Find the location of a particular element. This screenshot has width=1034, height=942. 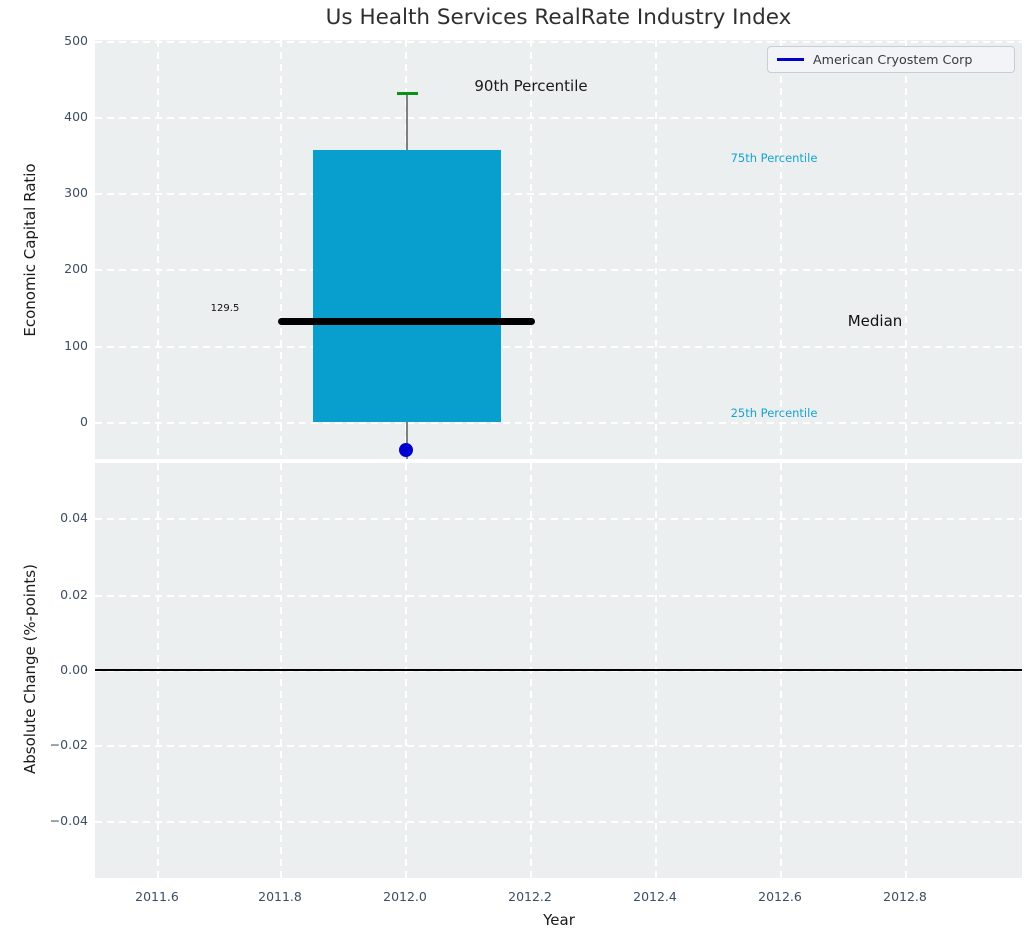

ytick-bottom: 0.04 is located at coordinates (74, 517).